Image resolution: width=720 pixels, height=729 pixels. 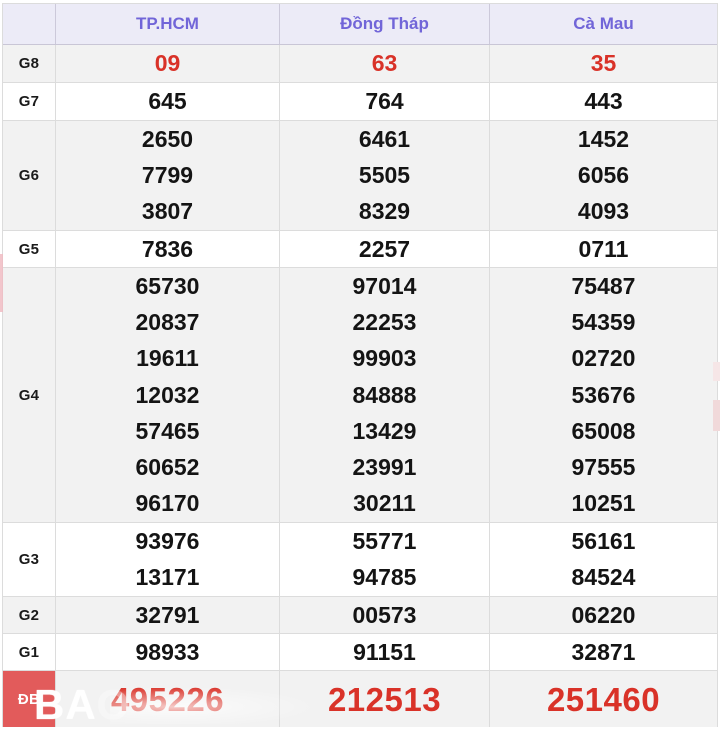 I want to click on prize-cell: 764, so click(x=385, y=101).